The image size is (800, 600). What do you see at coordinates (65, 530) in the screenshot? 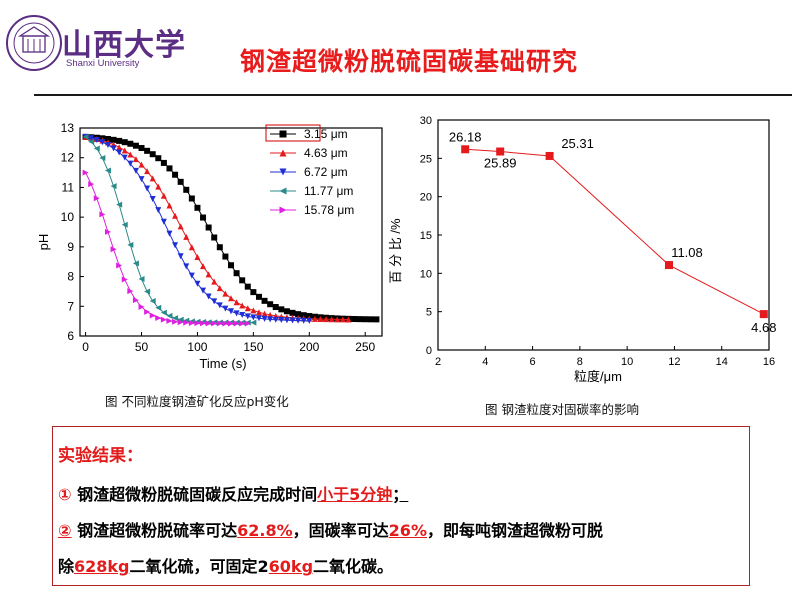
I see `result-marker-2: ②` at bounding box center [65, 530].